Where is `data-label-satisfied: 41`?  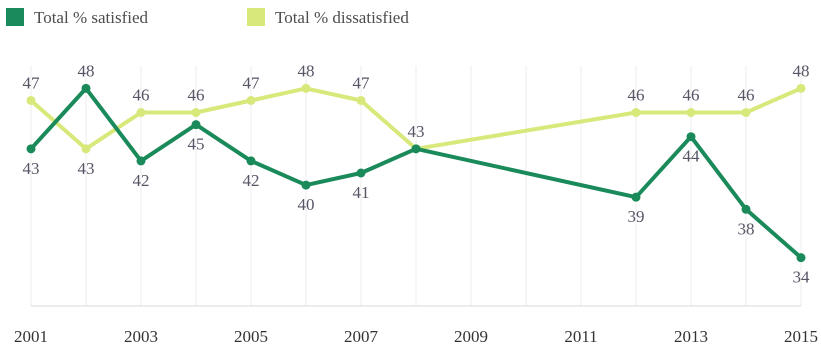
data-label-satisfied: 41 is located at coordinates (361, 192).